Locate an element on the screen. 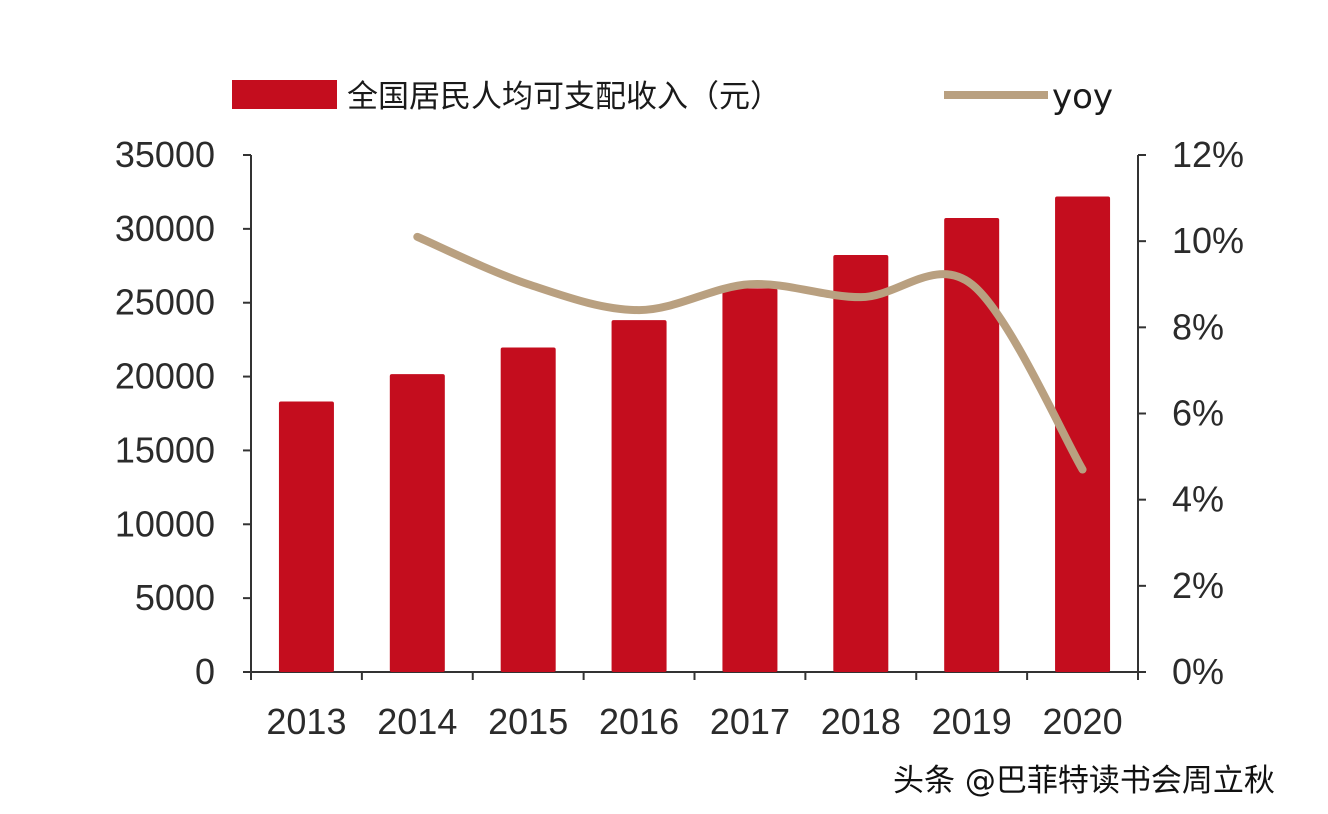 Image resolution: width=1328 pixels, height=814 pixels. x-tick-label: 2015 is located at coordinates (528, 721).